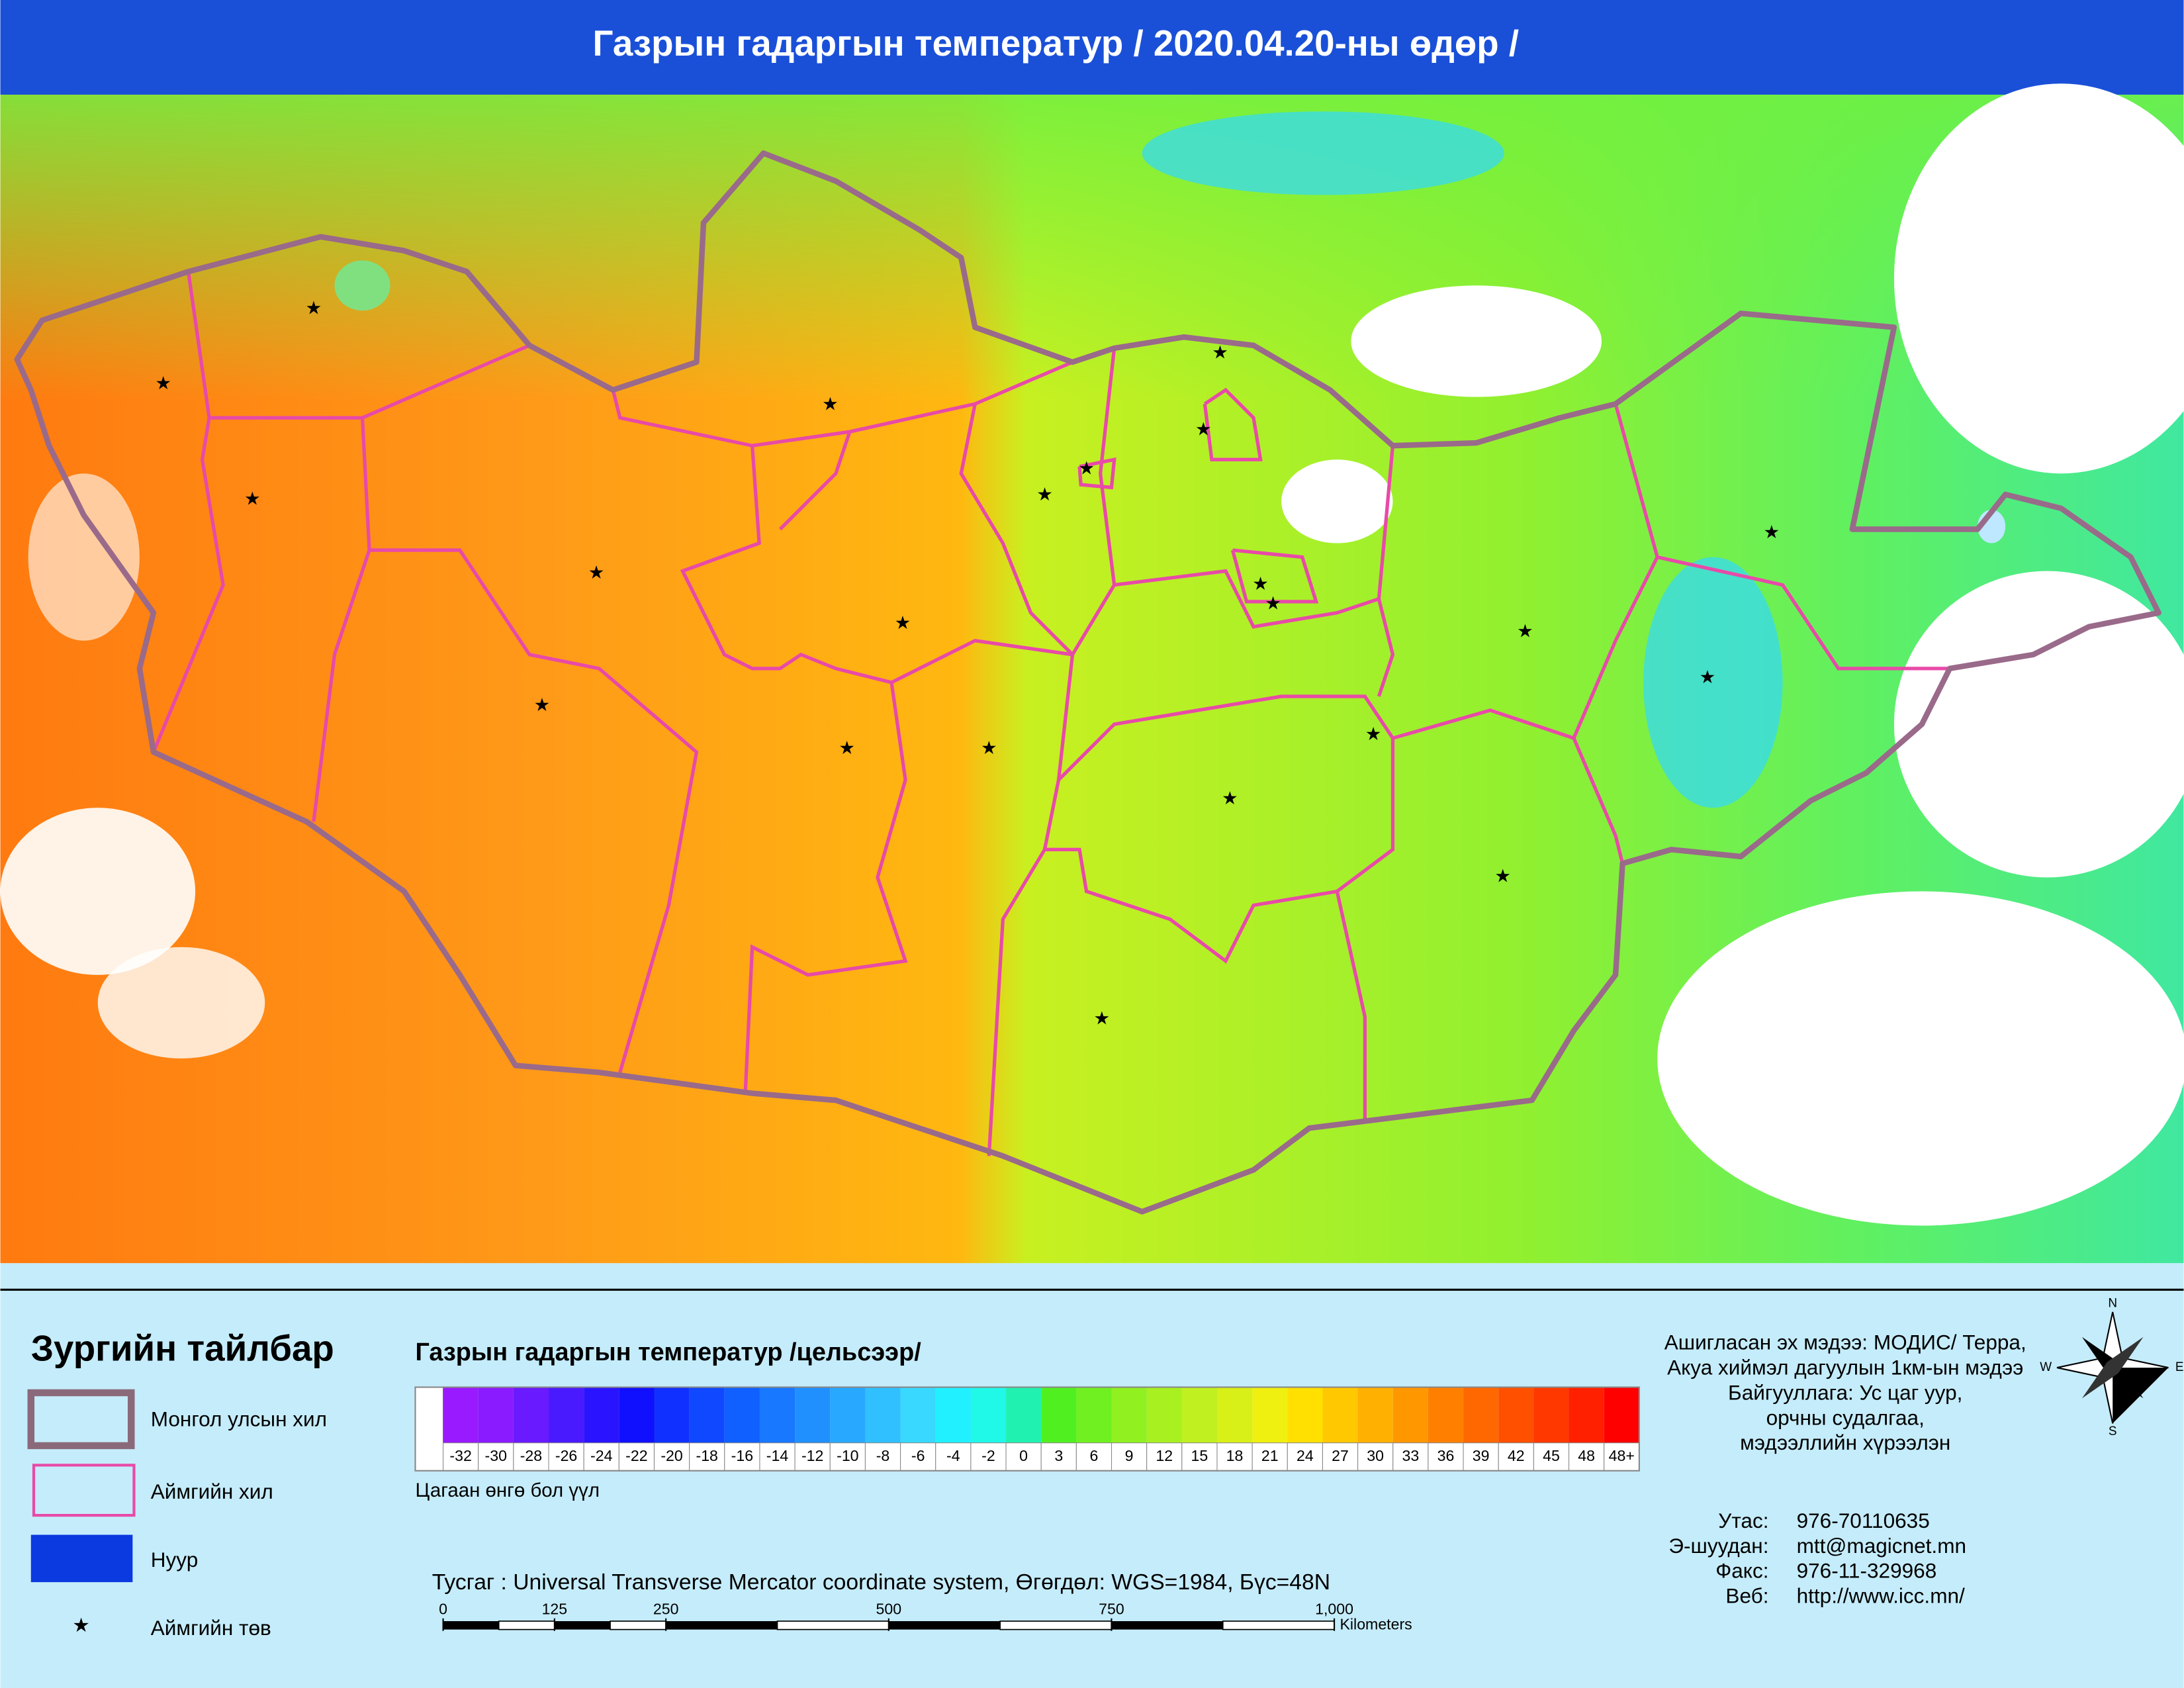 The height and width of the screenshot is (1688, 2184). I want to click on color-class-label: -32, so click(460, 1455).